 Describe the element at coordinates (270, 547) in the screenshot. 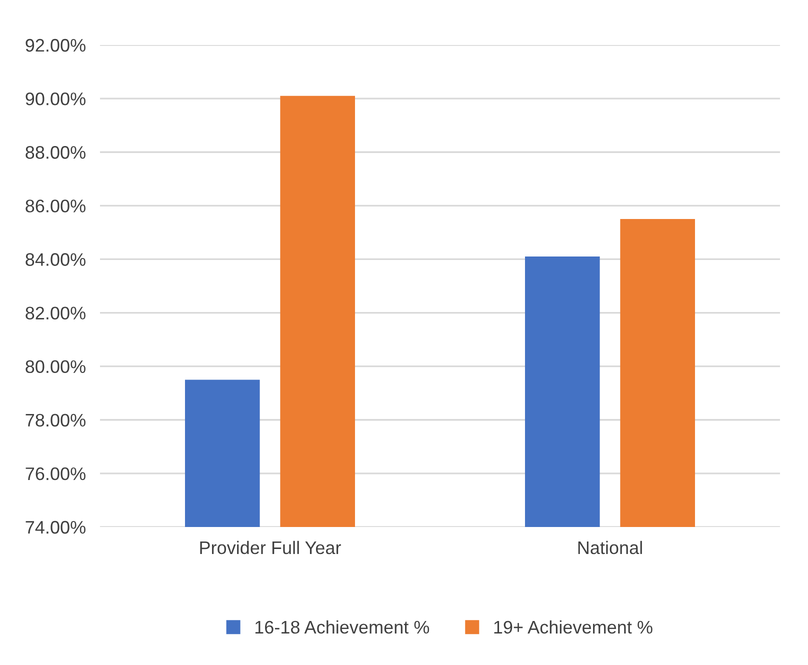

I see `x-tick-label: Provider Full Year` at that location.